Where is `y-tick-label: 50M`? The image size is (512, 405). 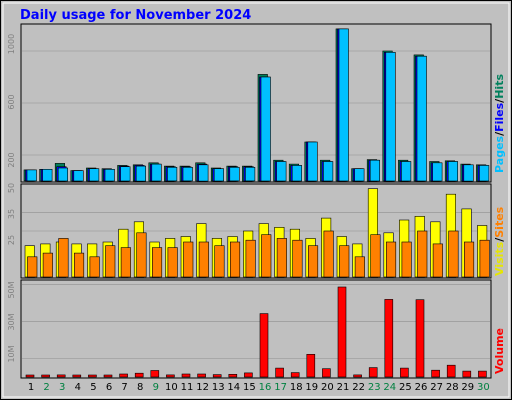
y-tick-label: 50M is located at coordinates (11, 289).